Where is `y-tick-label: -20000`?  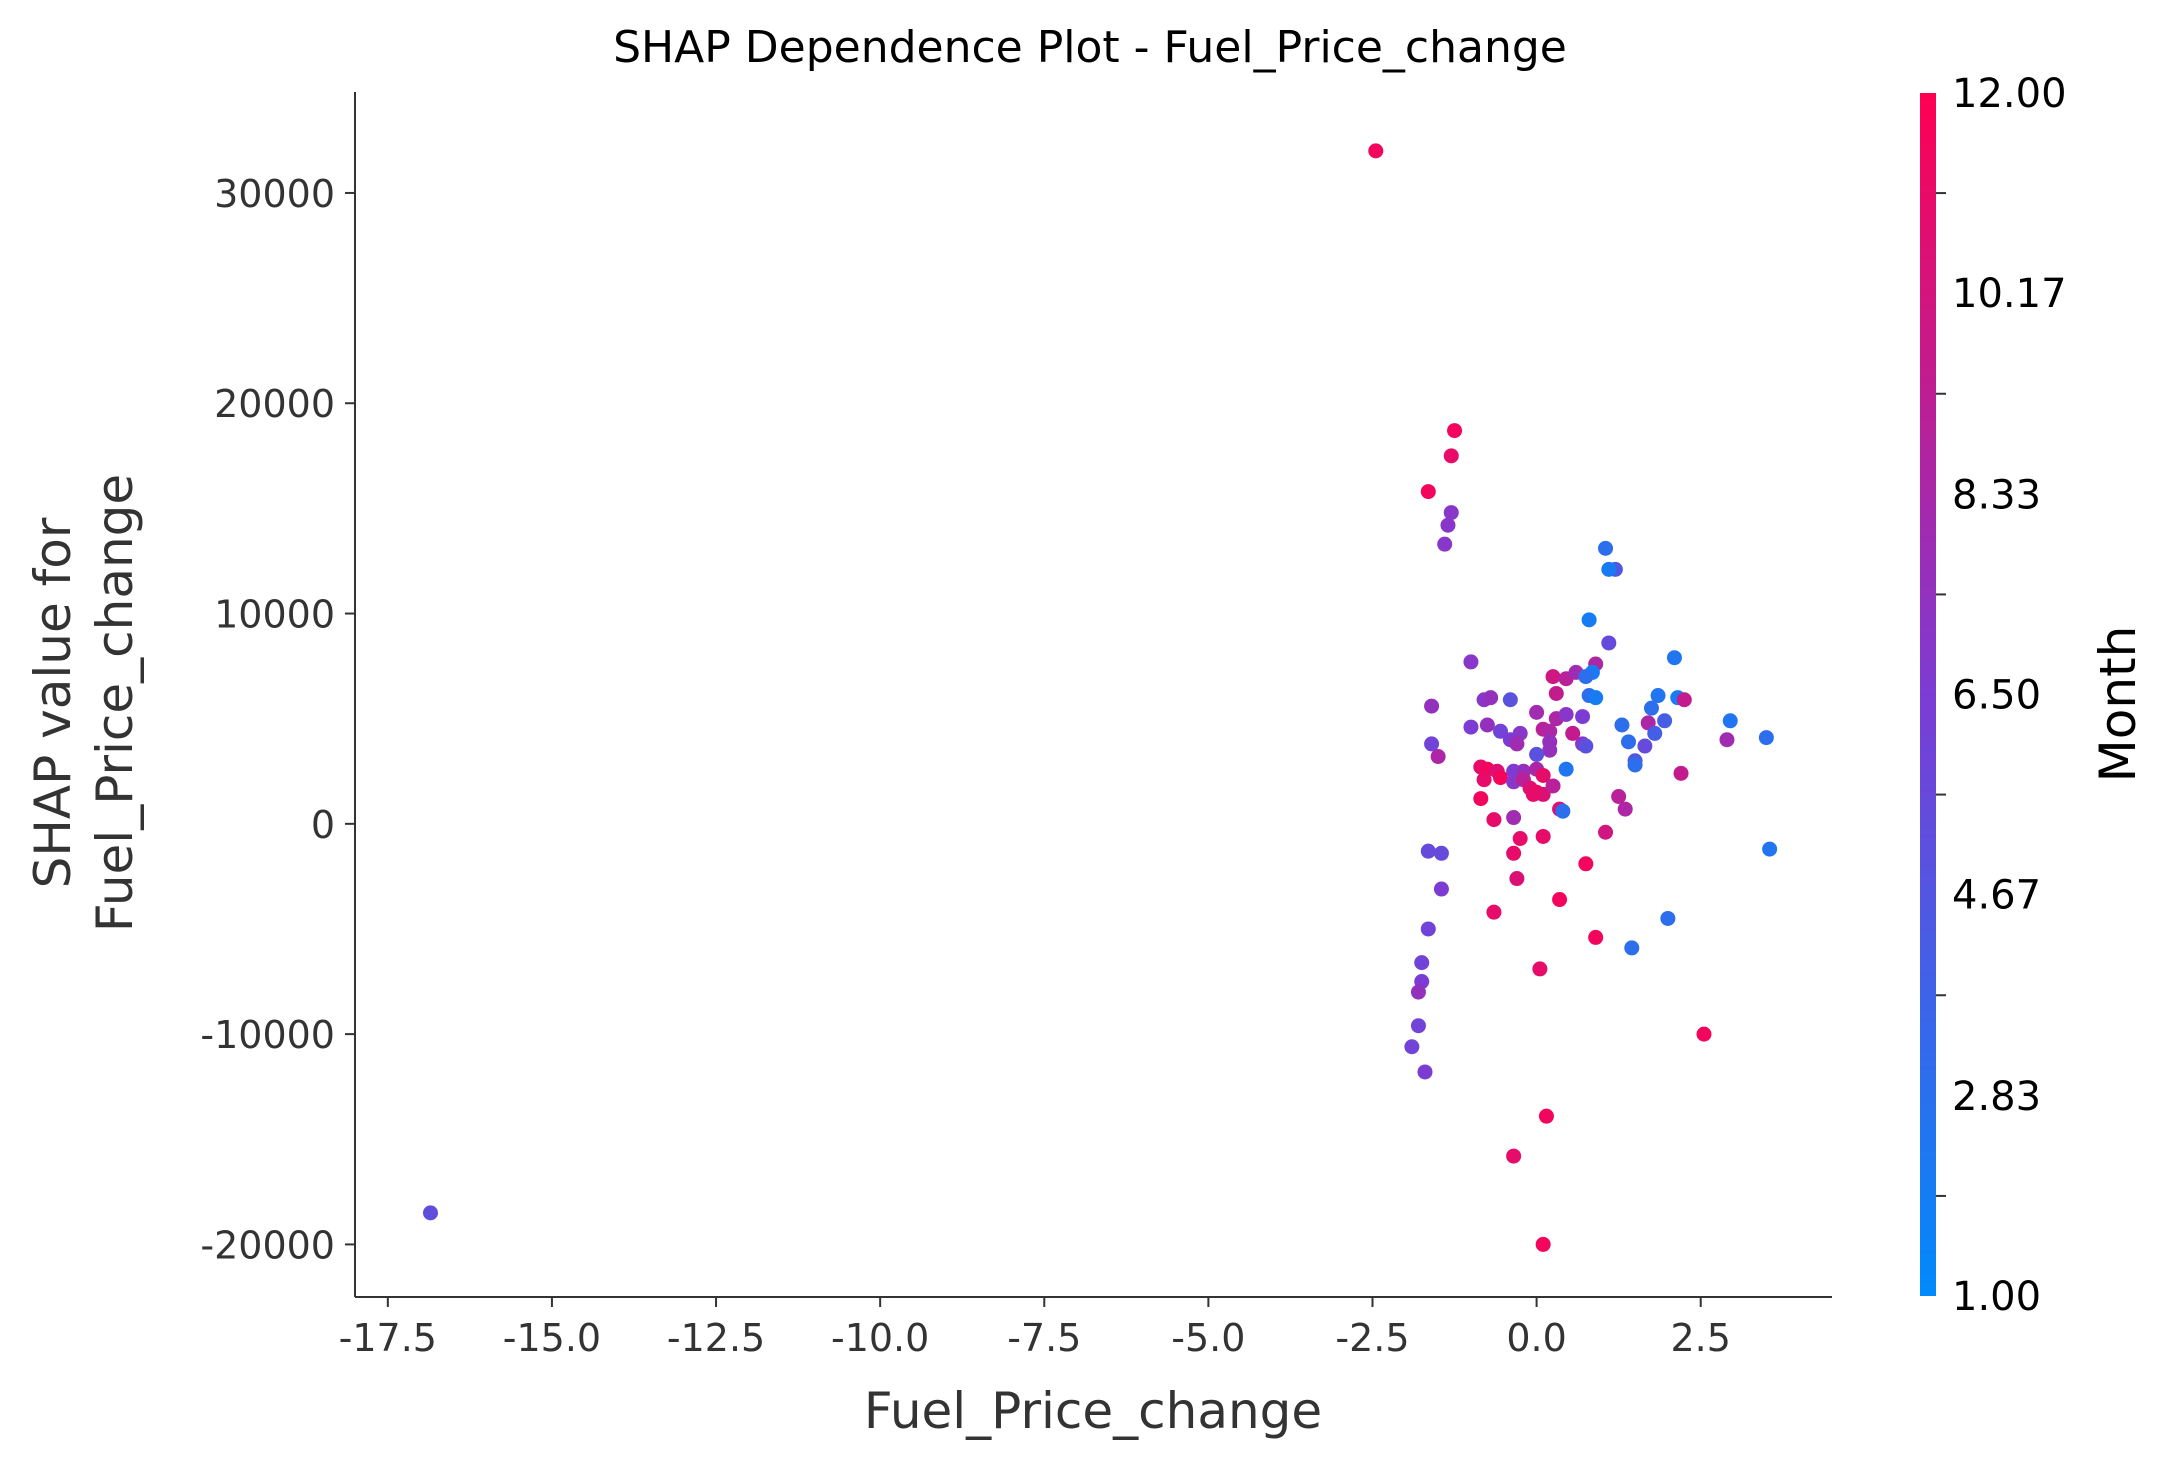 y-tick-label: -20000 is located at coordinates (267, 1245).